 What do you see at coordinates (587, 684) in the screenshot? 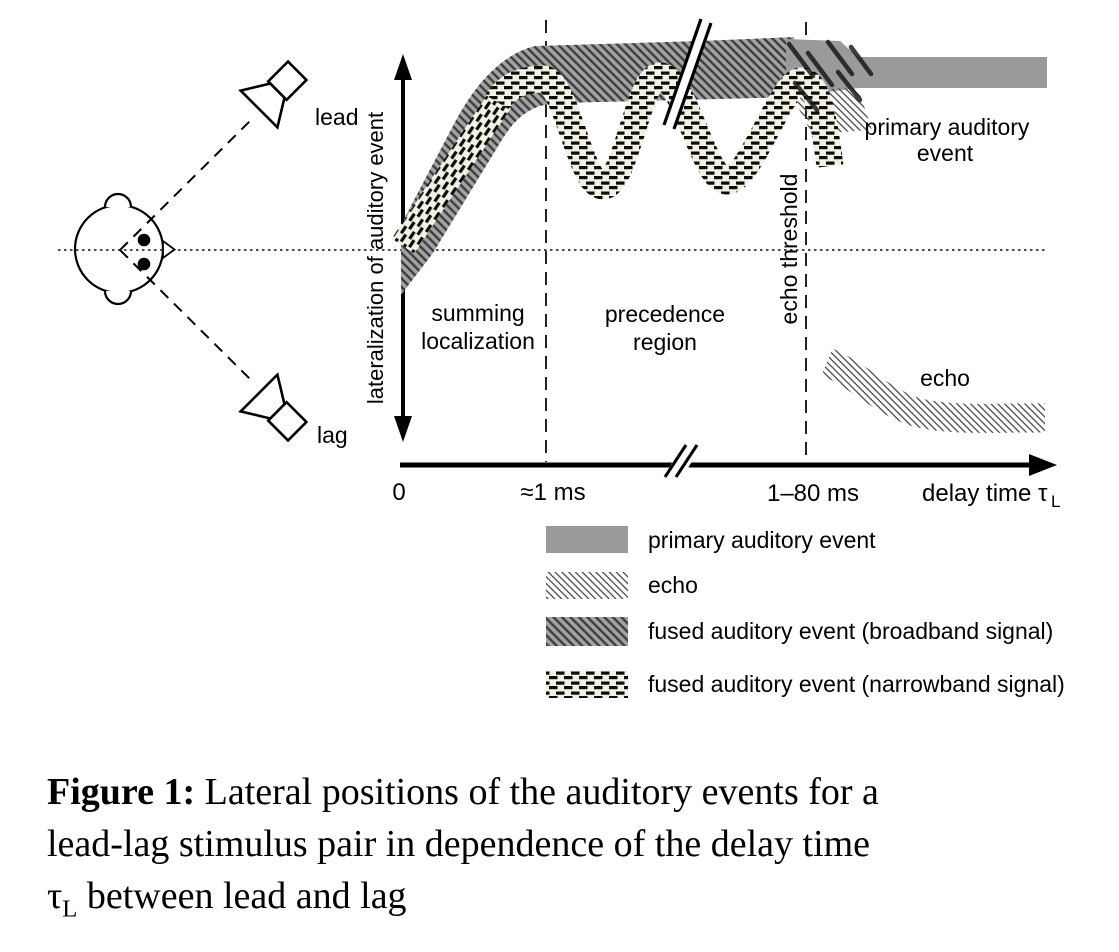
I see `legend-swatch-narrowband` at bounding box center [587, 684].